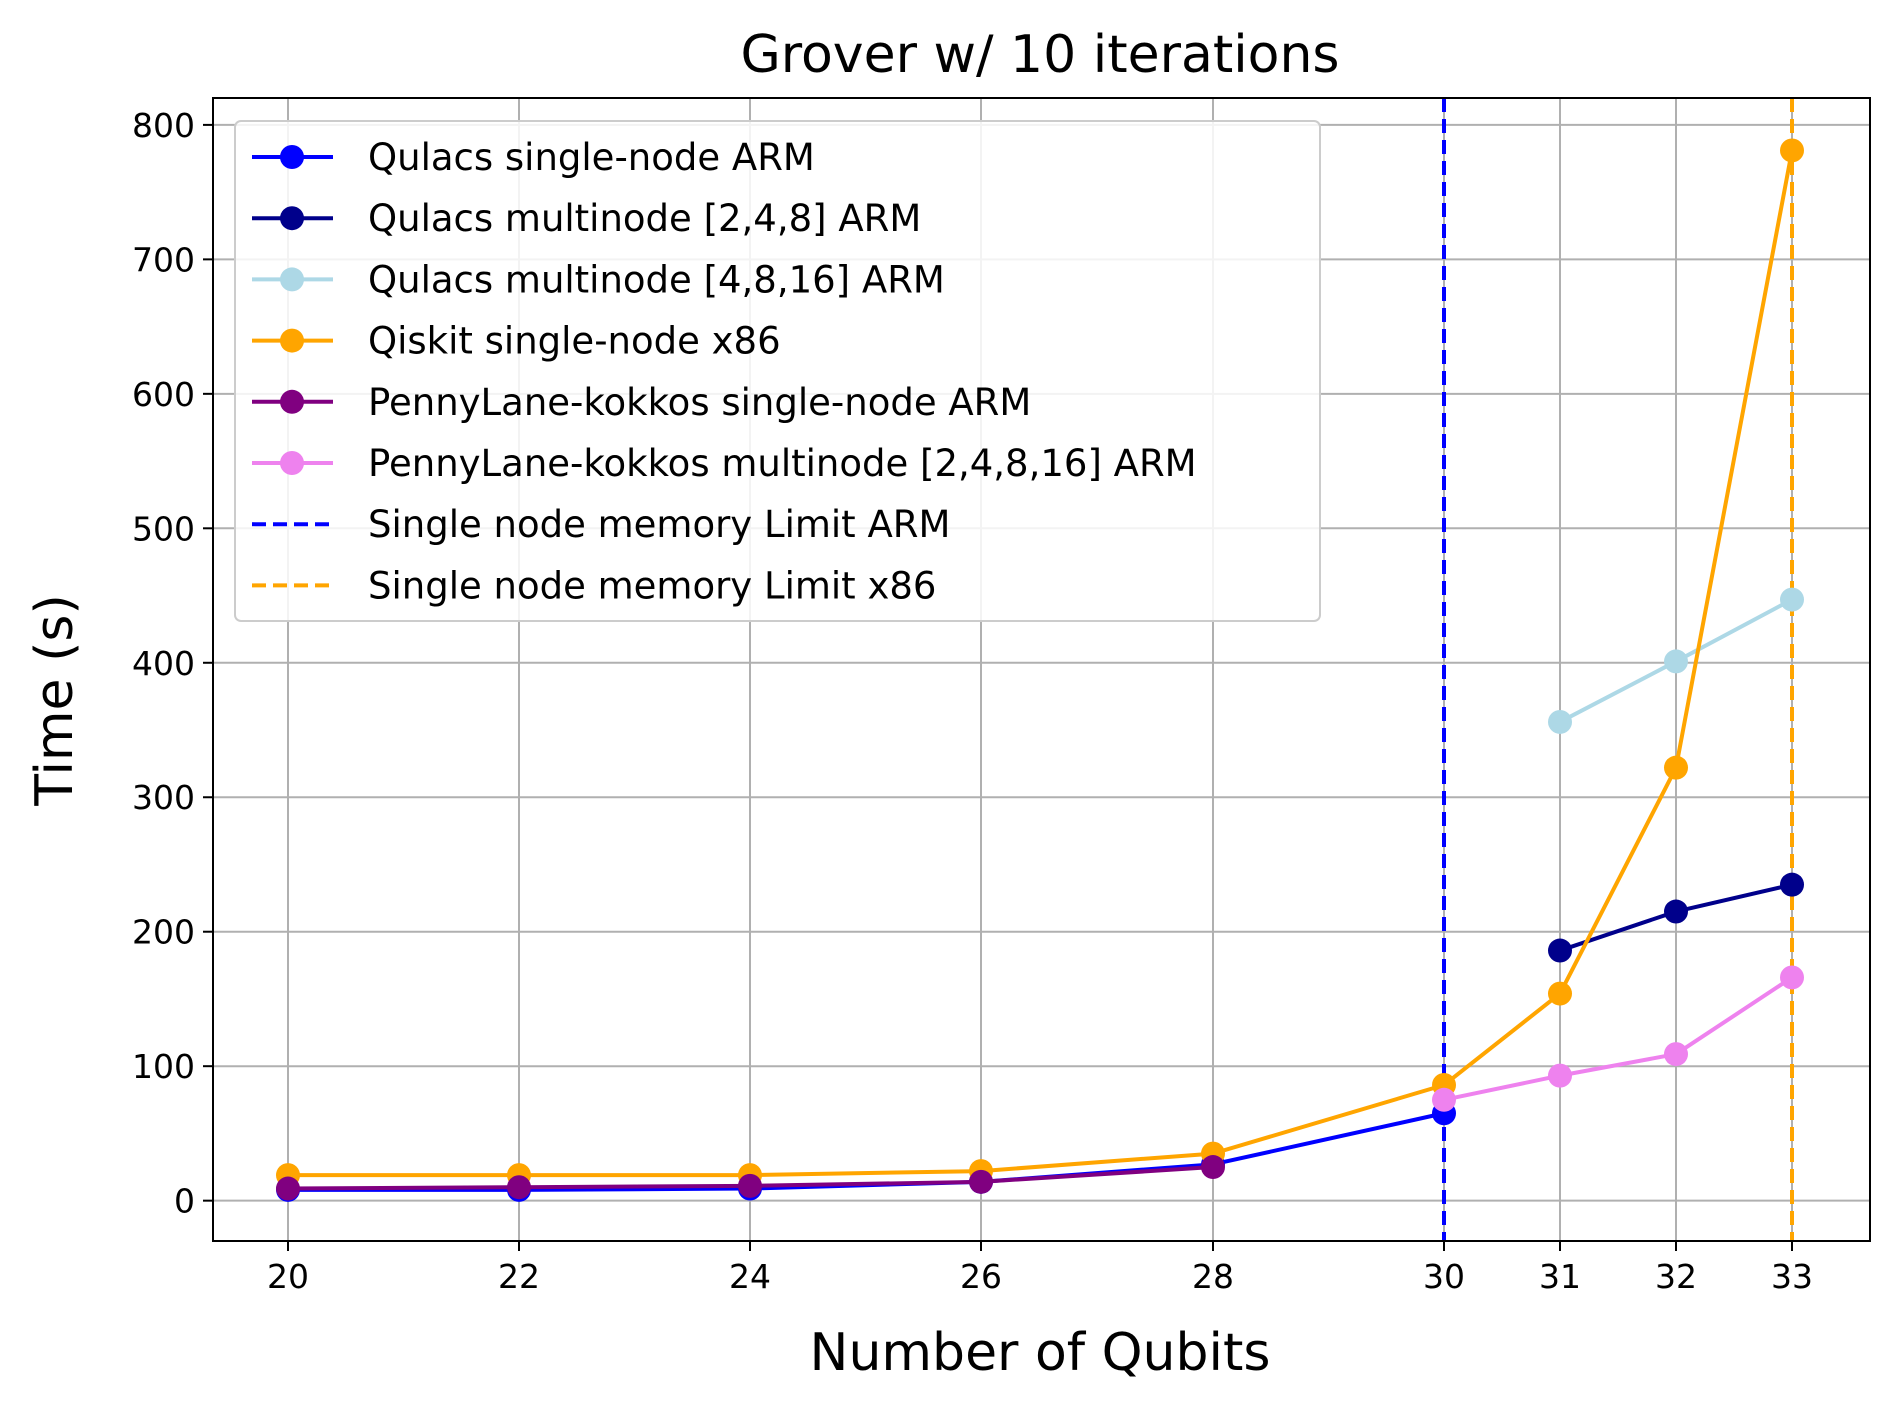  What do you see at coordinates (288, 1276) in the screenshot?
I see `x-tick-label: 20` at bounding box center [288, 1276].